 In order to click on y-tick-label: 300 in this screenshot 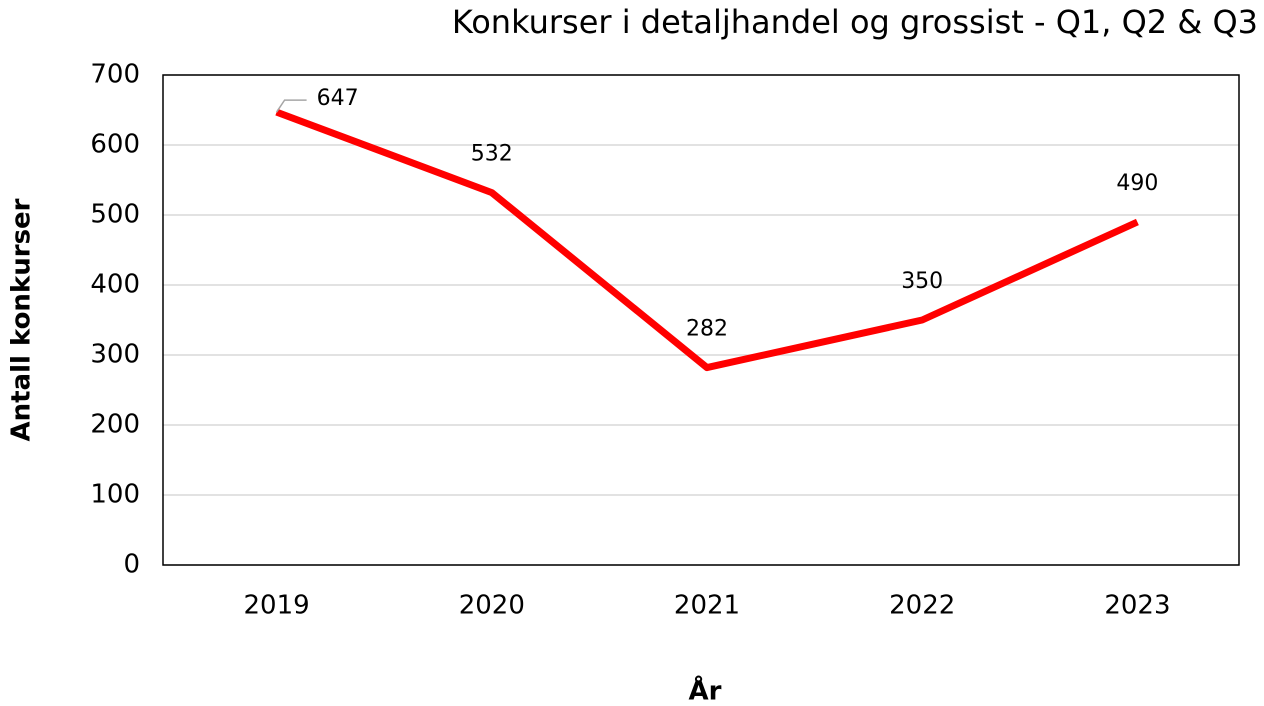, I will do `click(115, 355)`.